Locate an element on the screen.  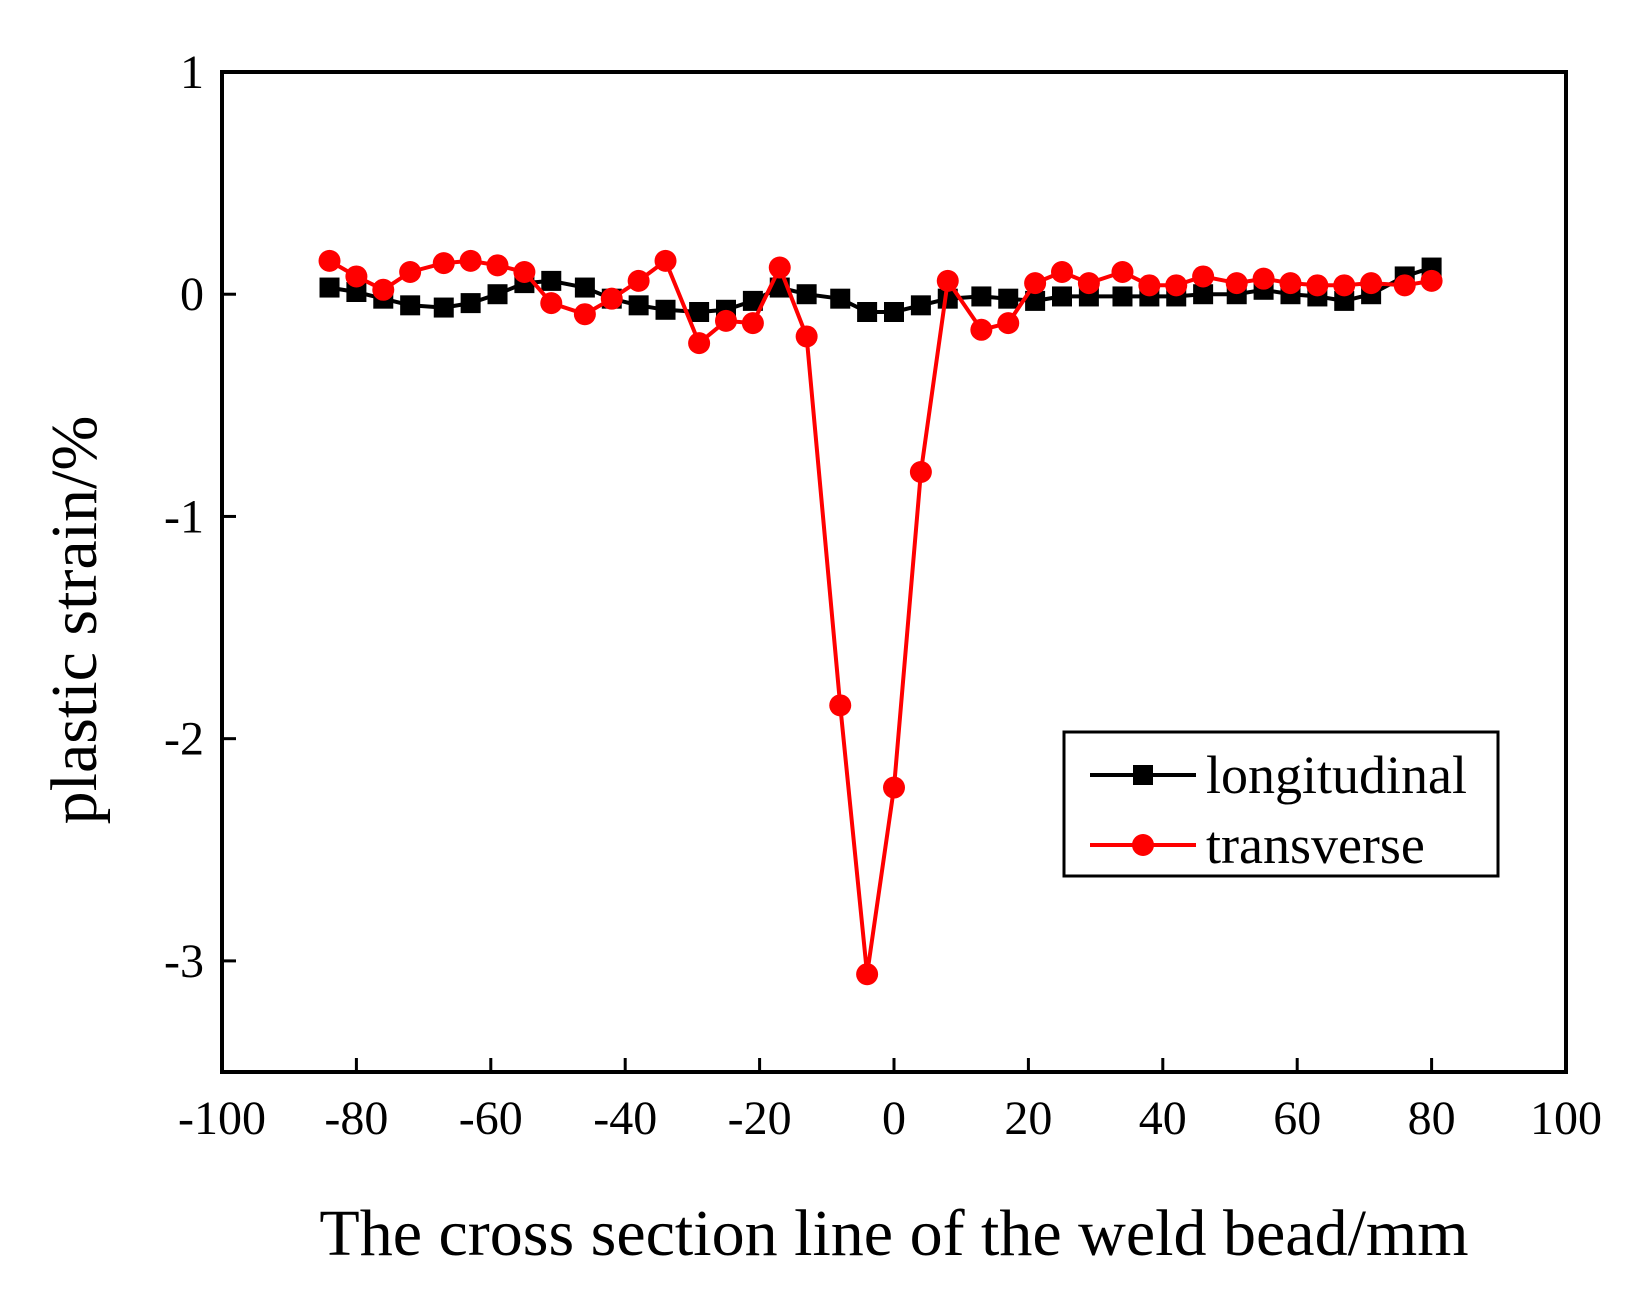
x-tick-label: 60 is located at coordinates (1297, 1118).